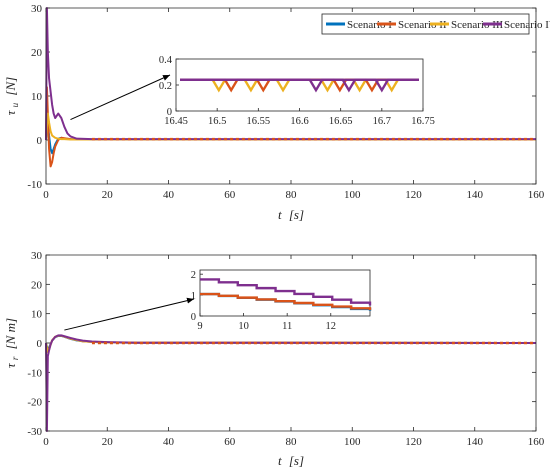 This screenshot has height=473, width=550. Describe the element at coordinates (34, 185) in the screenshot. I see `top-y-tick-label: -10` at that location.